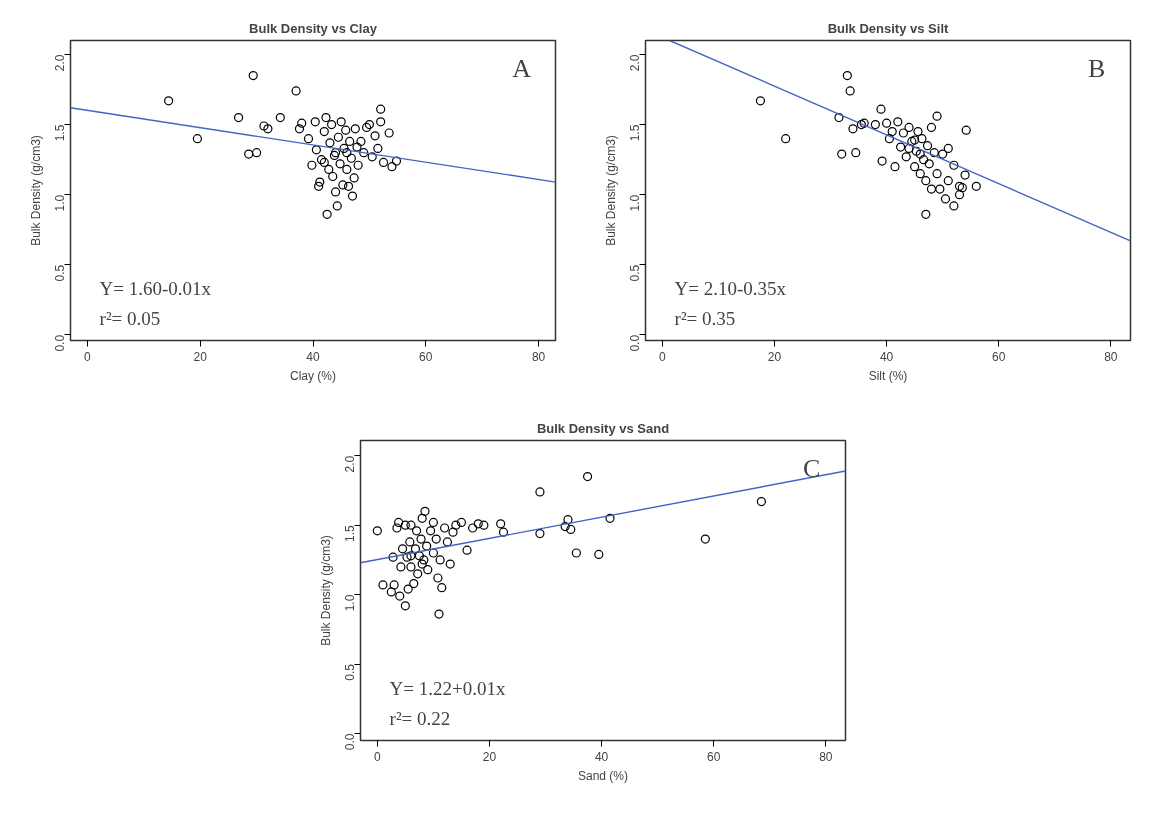 The width and height of the screenshot is (1157, 817). I want to click on x-axis-title: Silt (%), so click(888, 375).